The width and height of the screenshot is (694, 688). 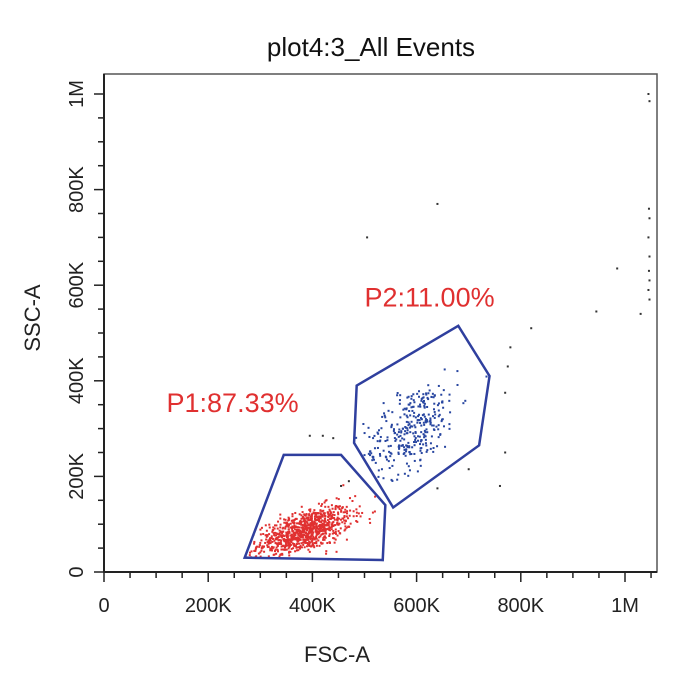 What do you see at coordinates (421, 417) in the screenshot?
I see `gate-p2-outline` at bounding box center [421, 417].